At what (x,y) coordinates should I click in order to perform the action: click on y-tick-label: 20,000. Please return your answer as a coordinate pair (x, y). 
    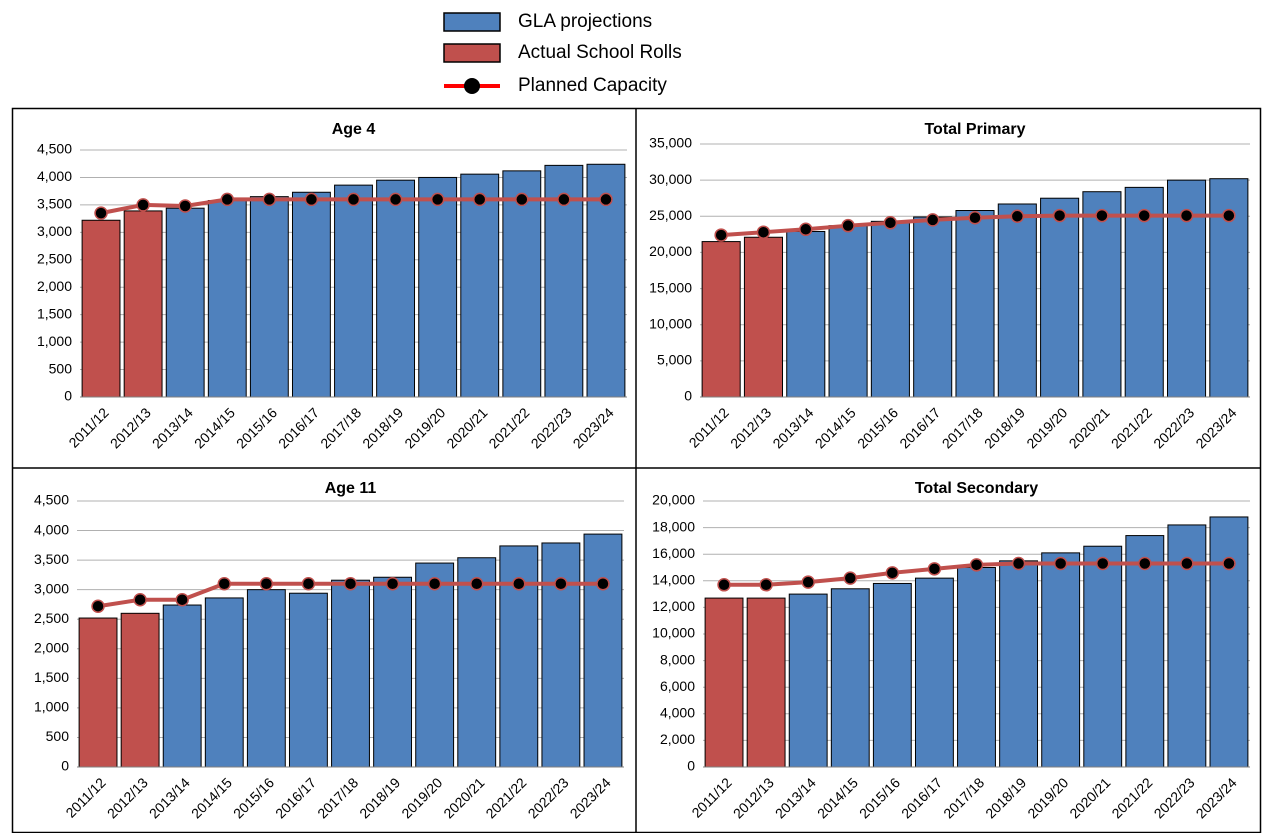
    Looking at the image, I should click on (670, 251).